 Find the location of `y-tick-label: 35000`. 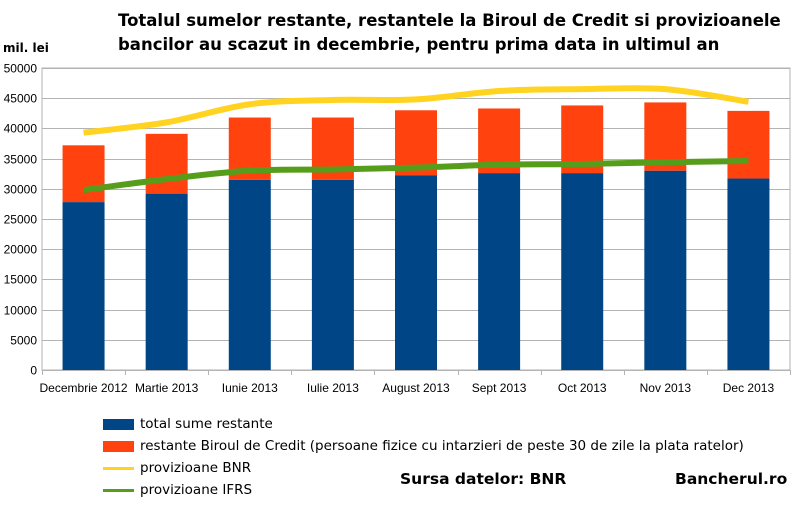

y-tick-label: 35000 is located at coordinates (21, 160).